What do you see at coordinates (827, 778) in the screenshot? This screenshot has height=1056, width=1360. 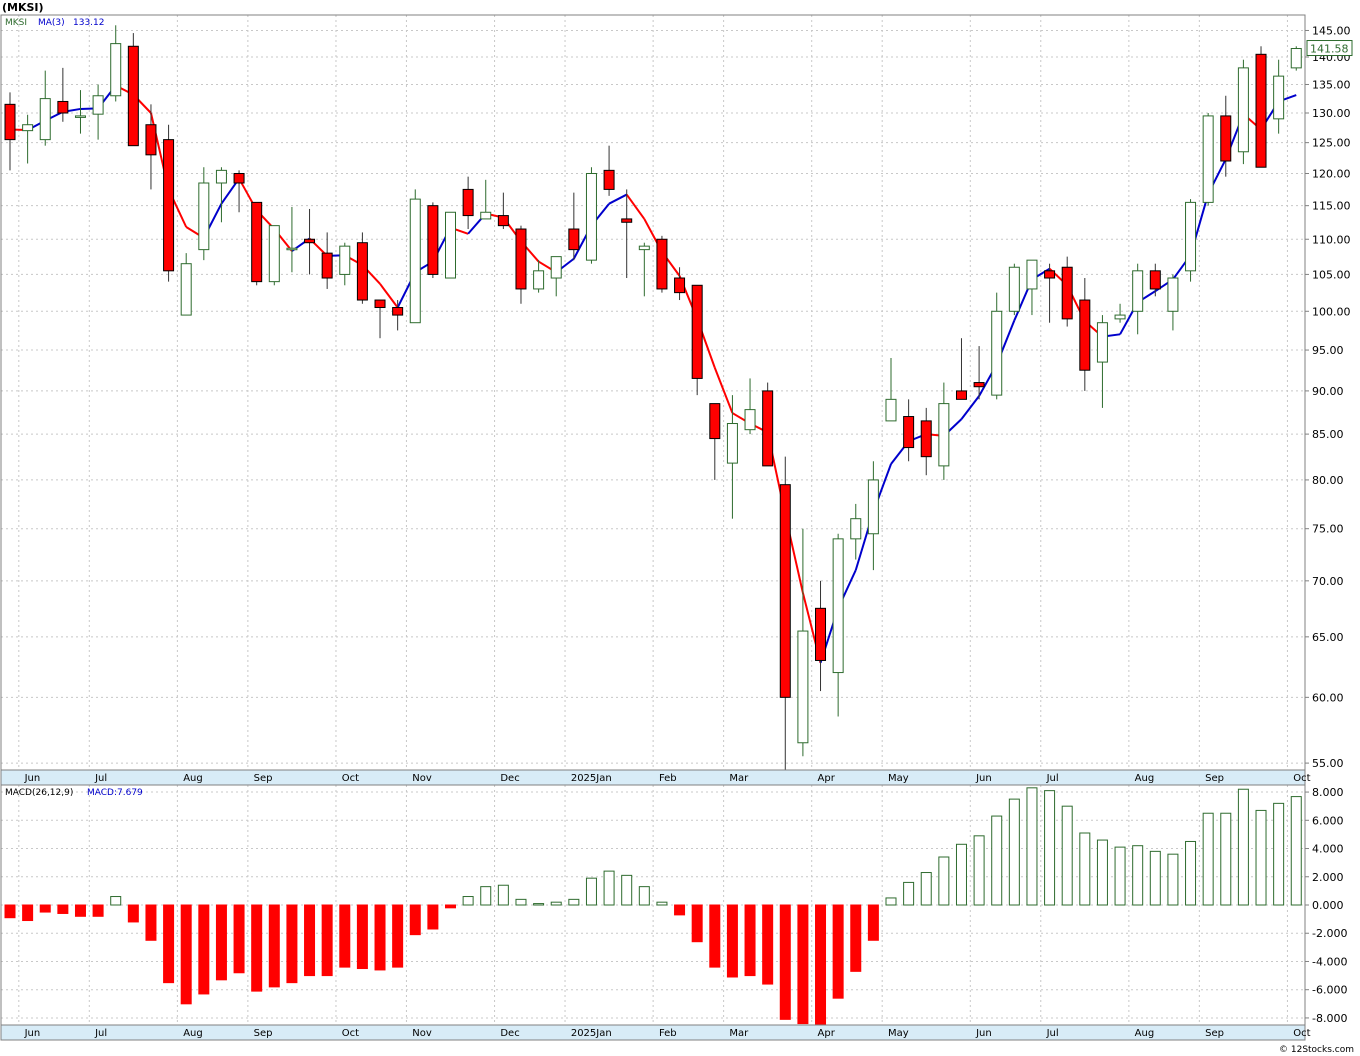 I see `month-label: Apr` at bounding box center [827, 778].